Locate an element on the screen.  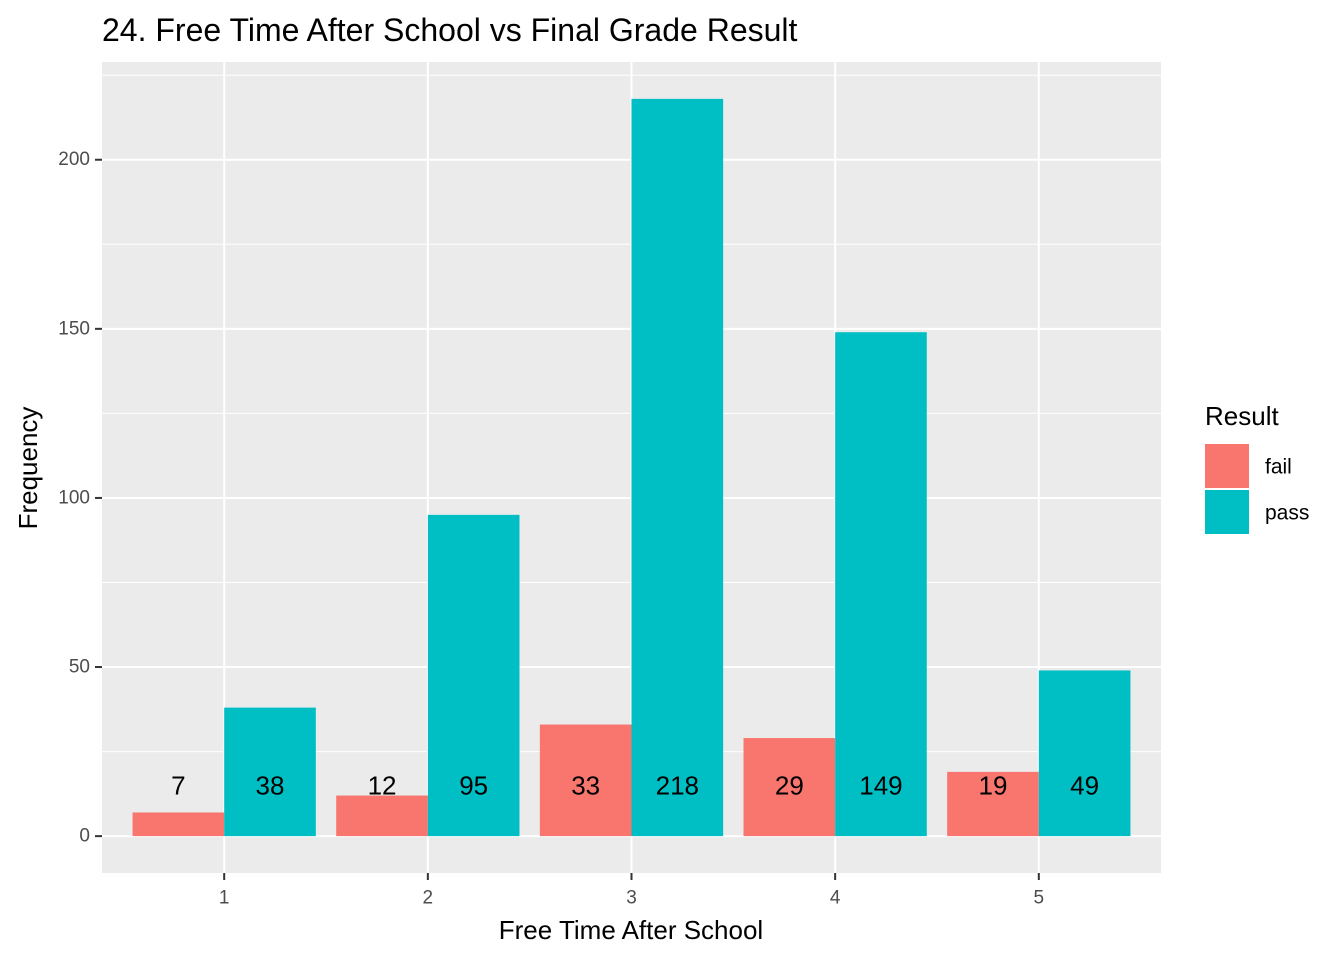
data-label-pass-2: 95 is located at coordinates (473, 785).